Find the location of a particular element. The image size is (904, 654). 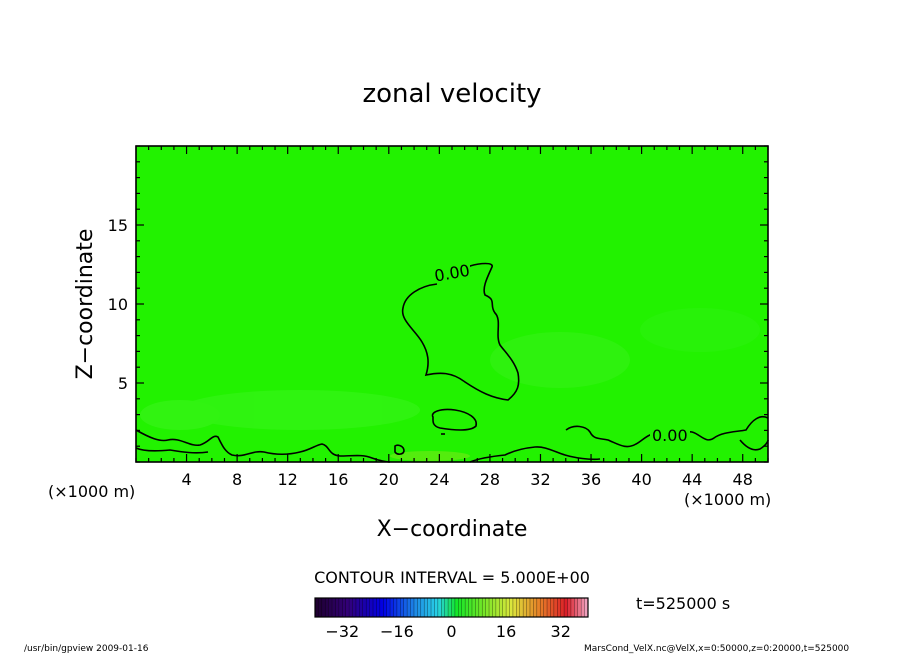

chart-title: zonal velocity is located at coordinates (451, 94).